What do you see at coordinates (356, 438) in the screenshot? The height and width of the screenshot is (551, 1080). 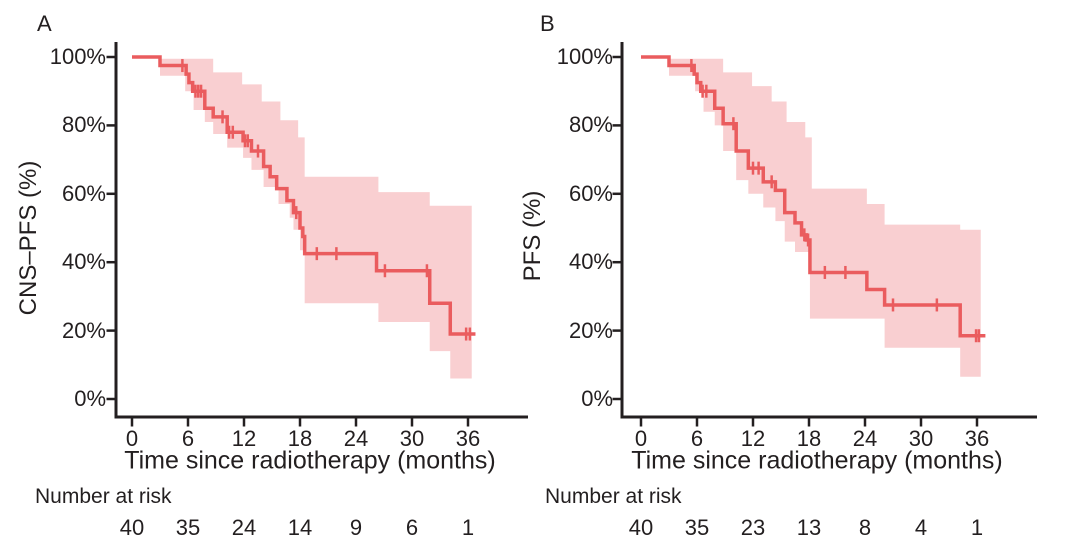 I see `panel-a-x-tick-label: 24` at bounding box center [356, 438].